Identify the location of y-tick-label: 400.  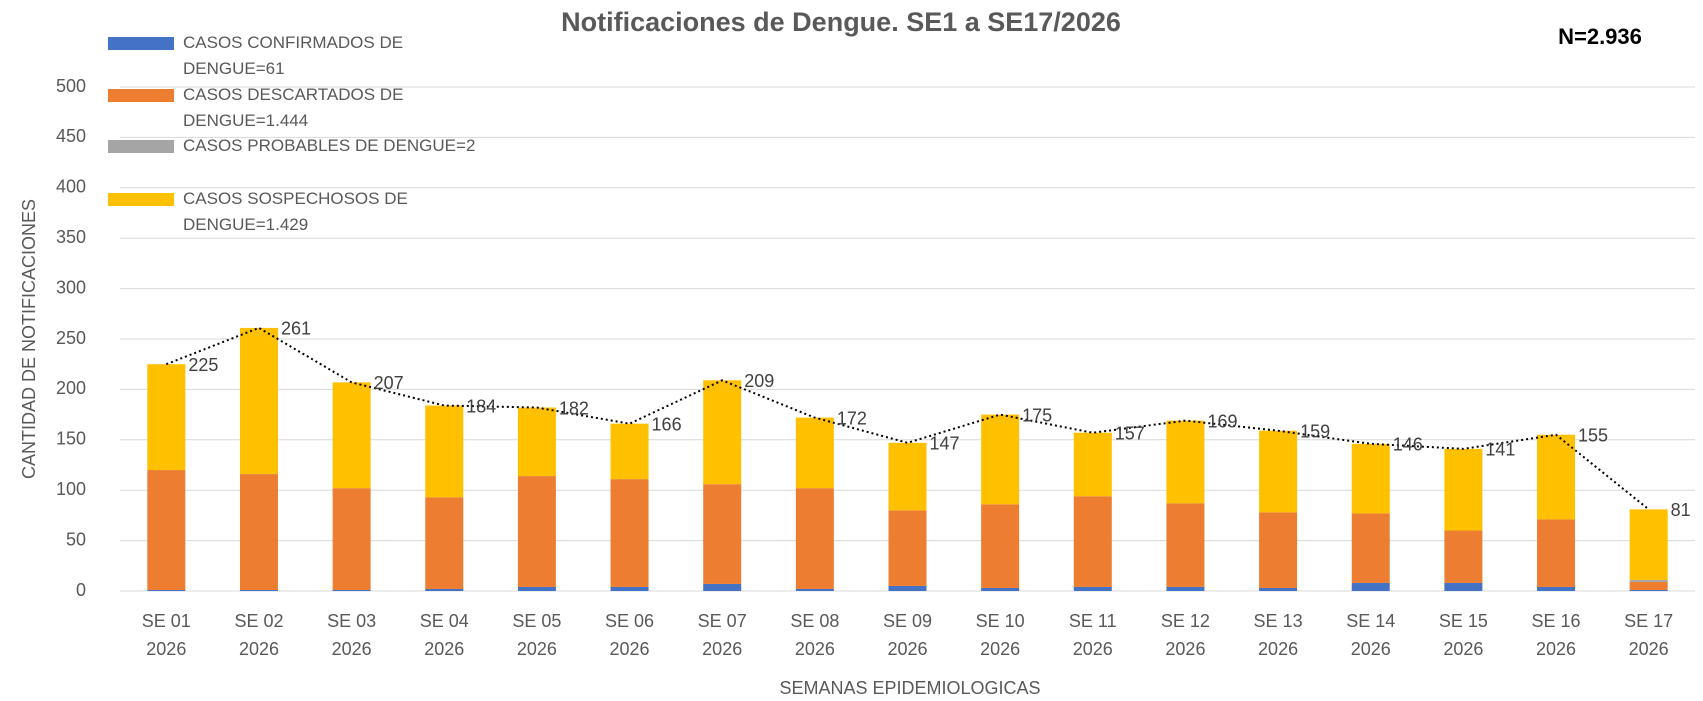
(71, 187).